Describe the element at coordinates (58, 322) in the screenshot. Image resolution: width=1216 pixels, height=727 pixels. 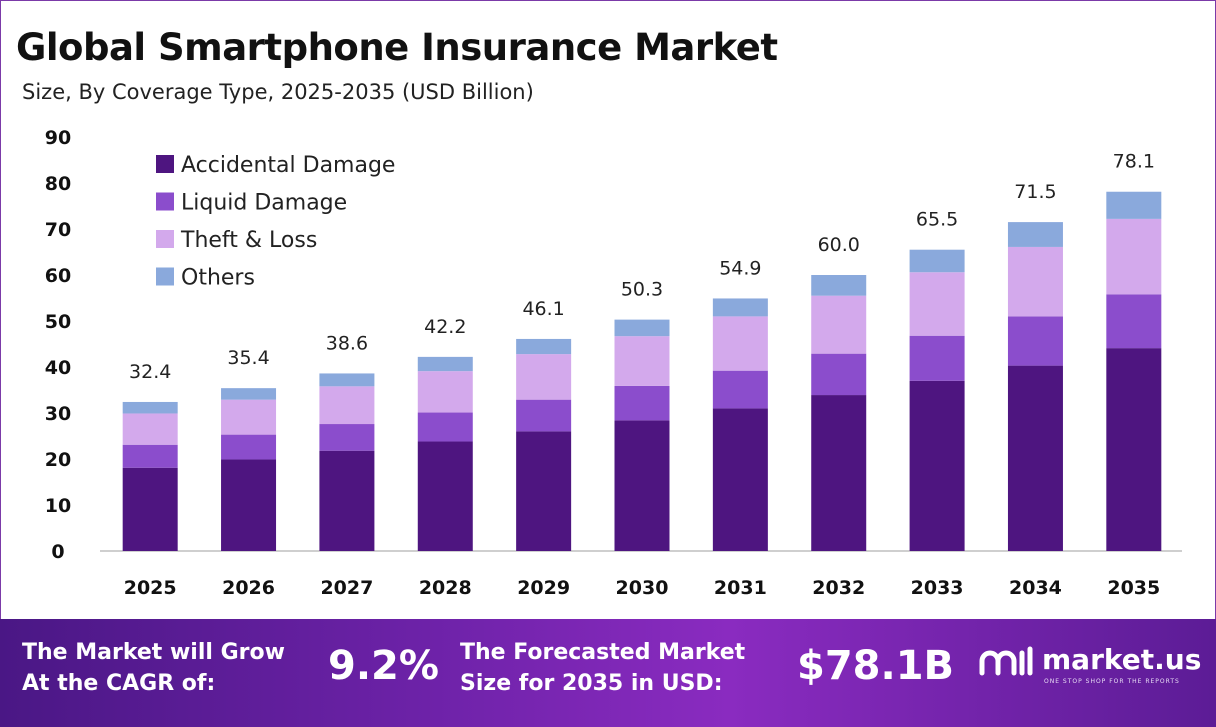
I see `y-tick-label: 50` at that location.